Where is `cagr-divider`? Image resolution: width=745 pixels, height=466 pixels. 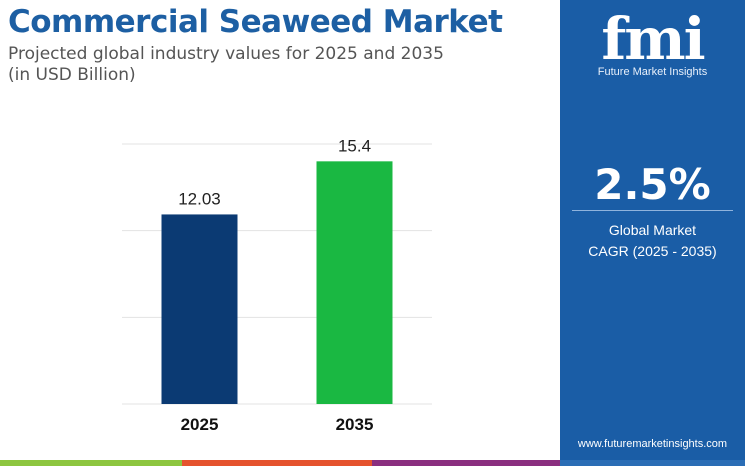 cagr-divider is located at coordinates (652, 210).